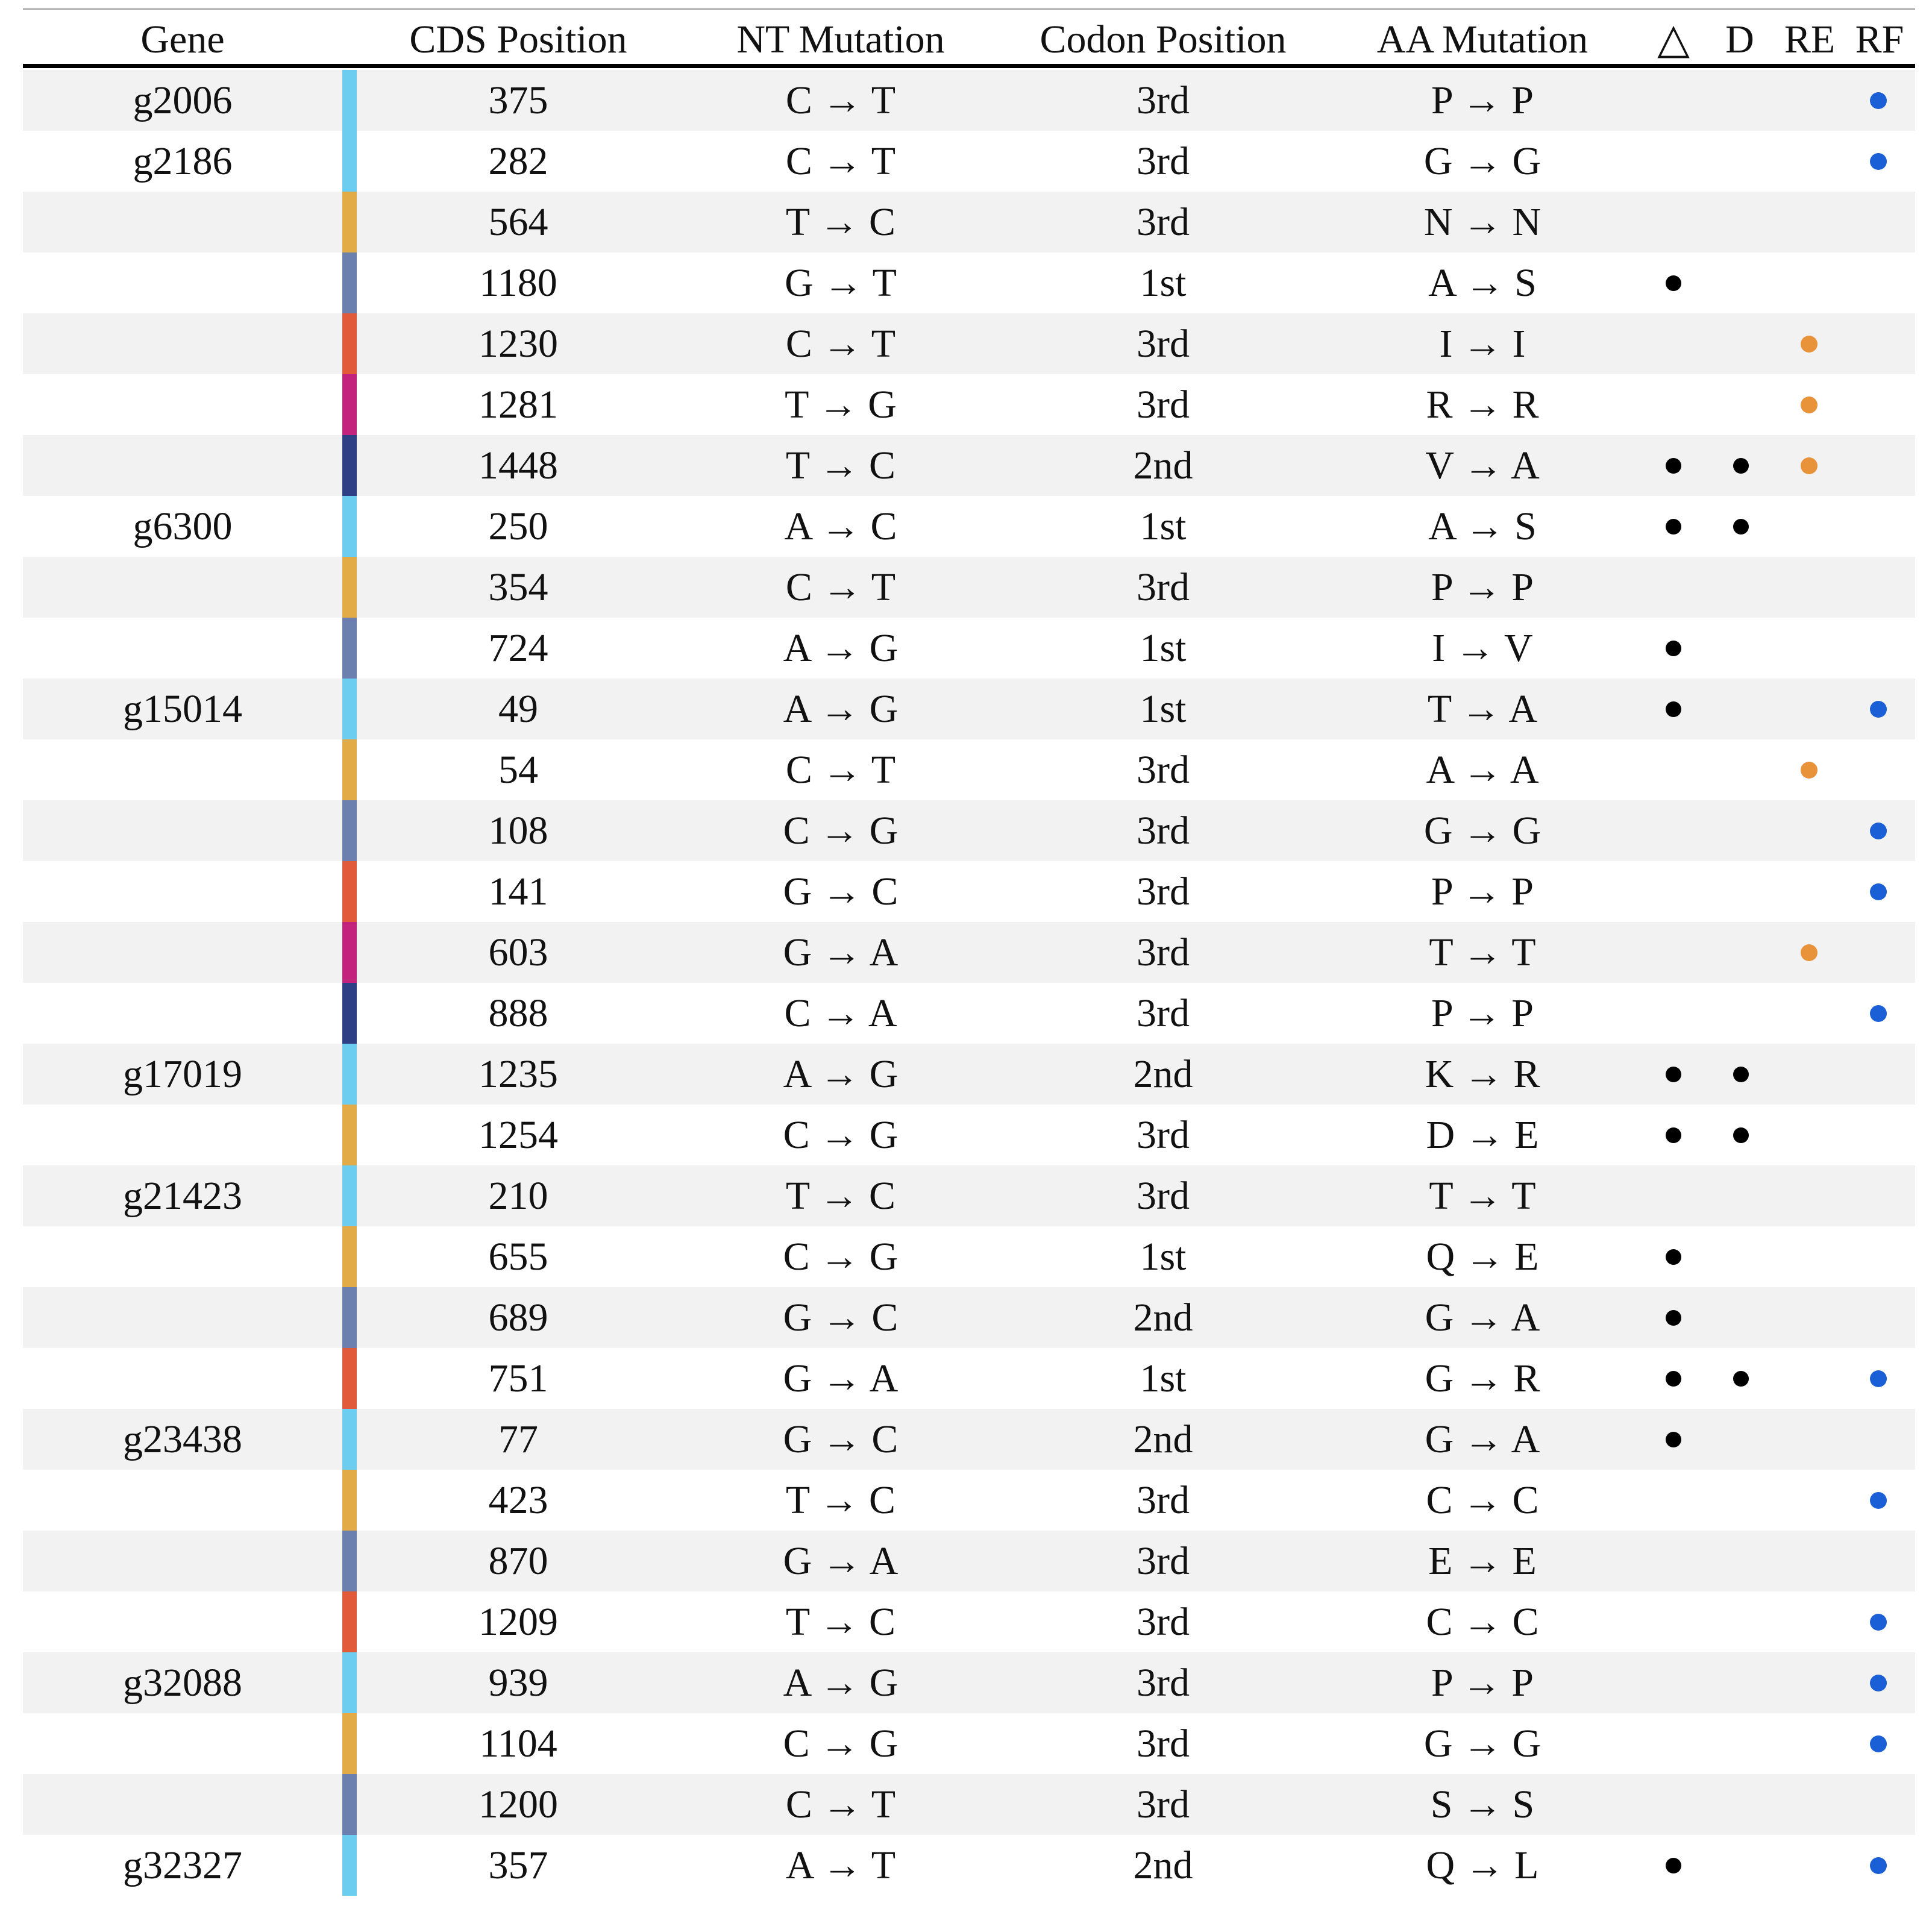  I want to click on cell-gene: g2186, so click(183, 161).